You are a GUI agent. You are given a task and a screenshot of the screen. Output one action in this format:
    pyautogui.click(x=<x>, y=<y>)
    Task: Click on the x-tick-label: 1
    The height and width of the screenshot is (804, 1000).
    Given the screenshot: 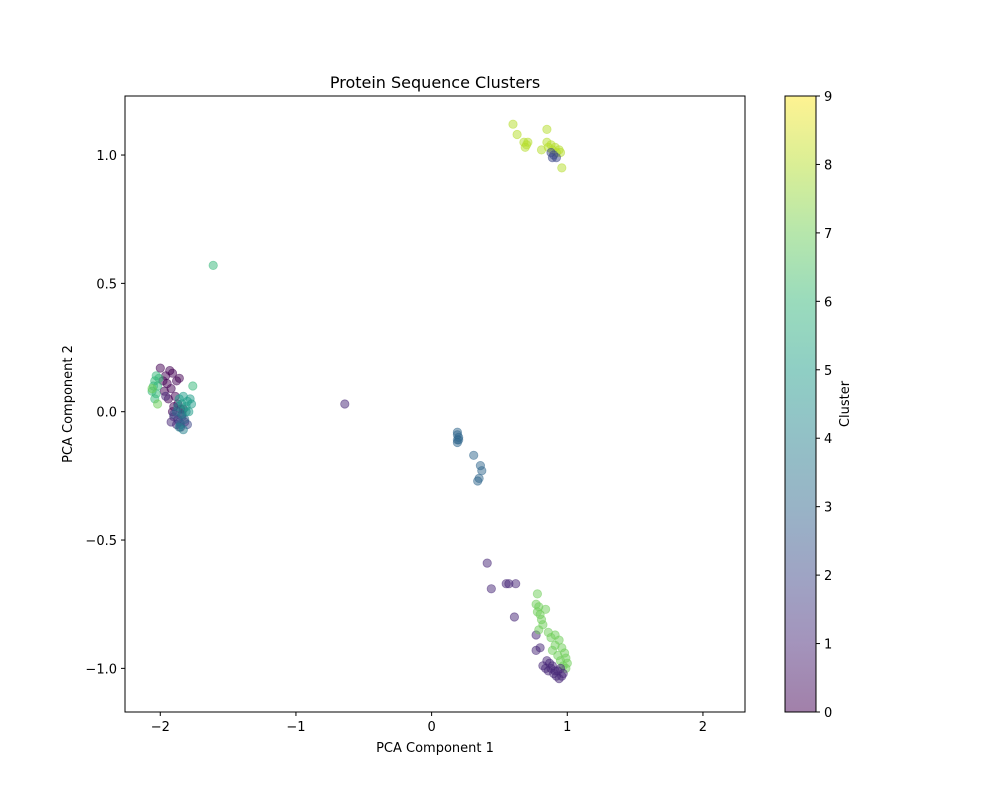 What is the action you would take?
    pyautogui.click(x=567, y=727)
    